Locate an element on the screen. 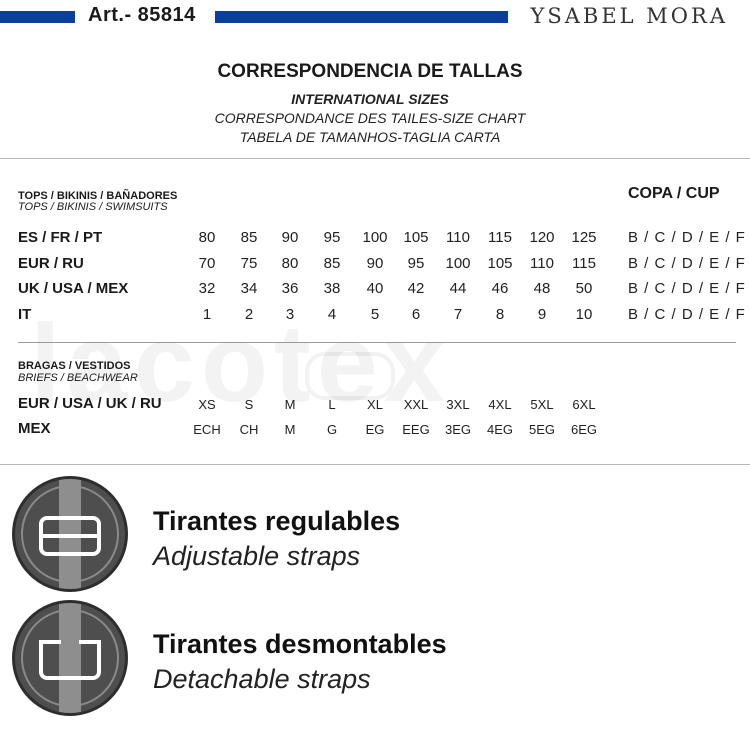 The image size is (750, 750). adjustable-strap-icon is located at coordinates (70, 534).